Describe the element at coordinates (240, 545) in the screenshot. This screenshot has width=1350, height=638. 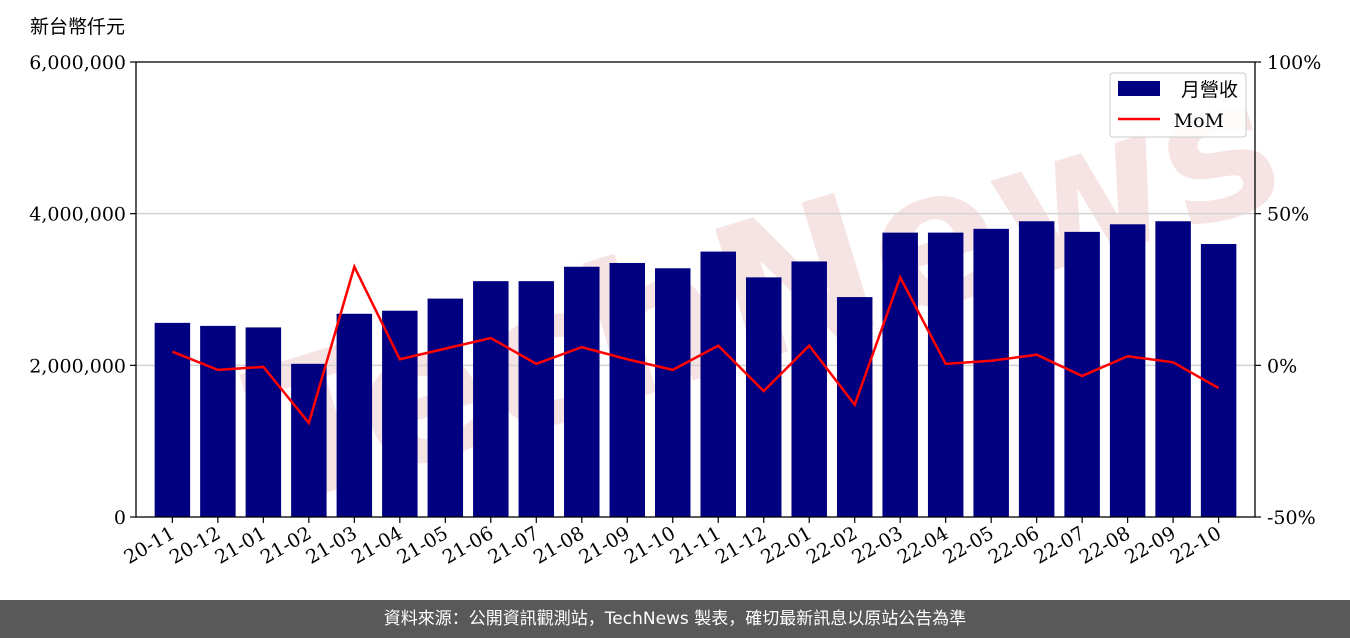
I see `x-tick-label-21-01: 21-01` at that location.